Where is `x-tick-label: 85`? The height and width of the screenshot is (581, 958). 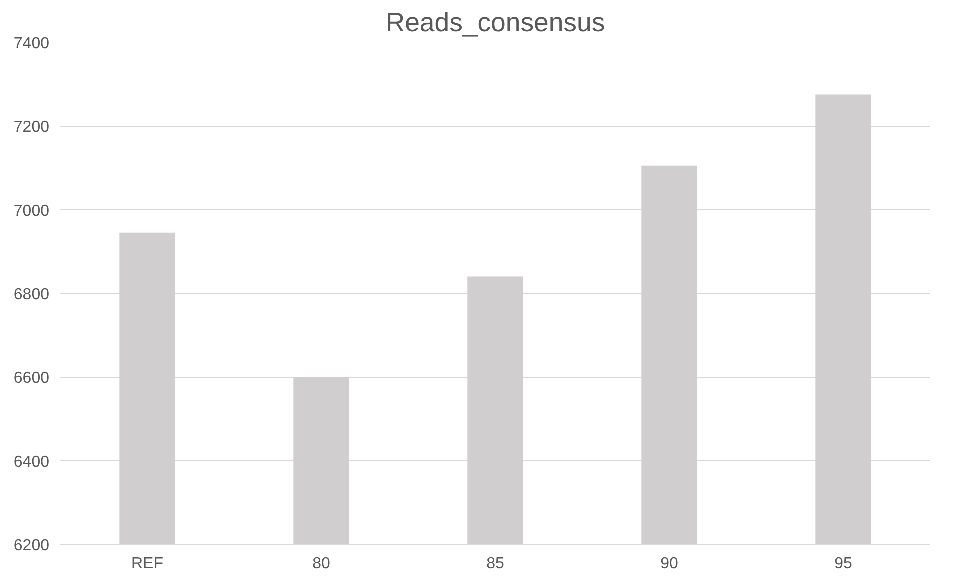
x-tick-label: 85 is located at coordinates (495, 564).